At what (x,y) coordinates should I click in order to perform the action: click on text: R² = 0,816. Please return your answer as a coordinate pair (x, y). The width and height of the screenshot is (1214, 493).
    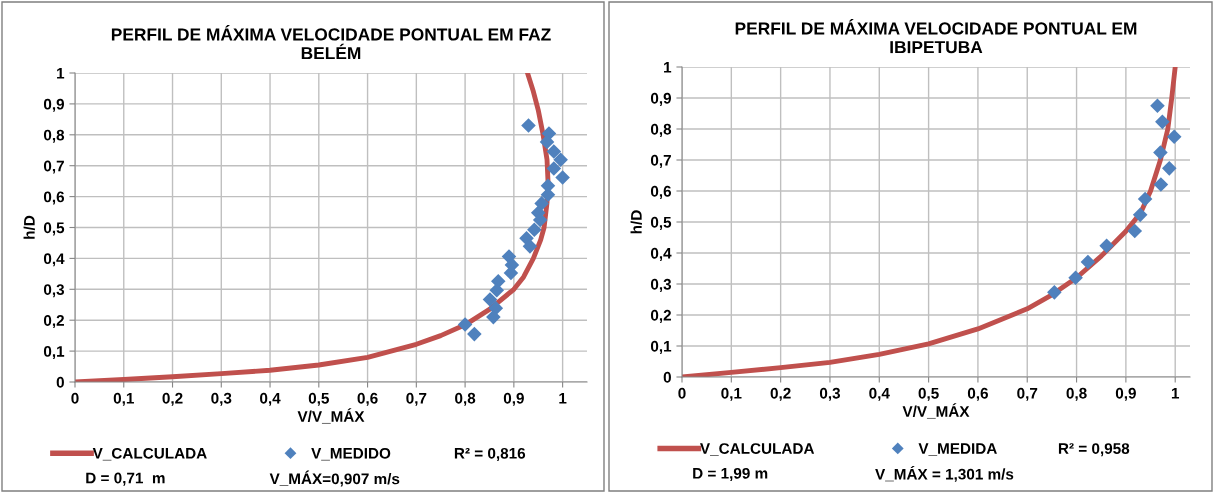
    Looking at the image, I should click on (490, 454).